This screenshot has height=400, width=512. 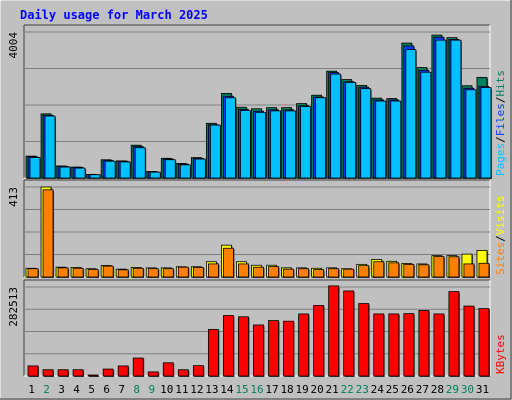 I want to click on x-tick-label-27: 27, so click(x=422, y=389).